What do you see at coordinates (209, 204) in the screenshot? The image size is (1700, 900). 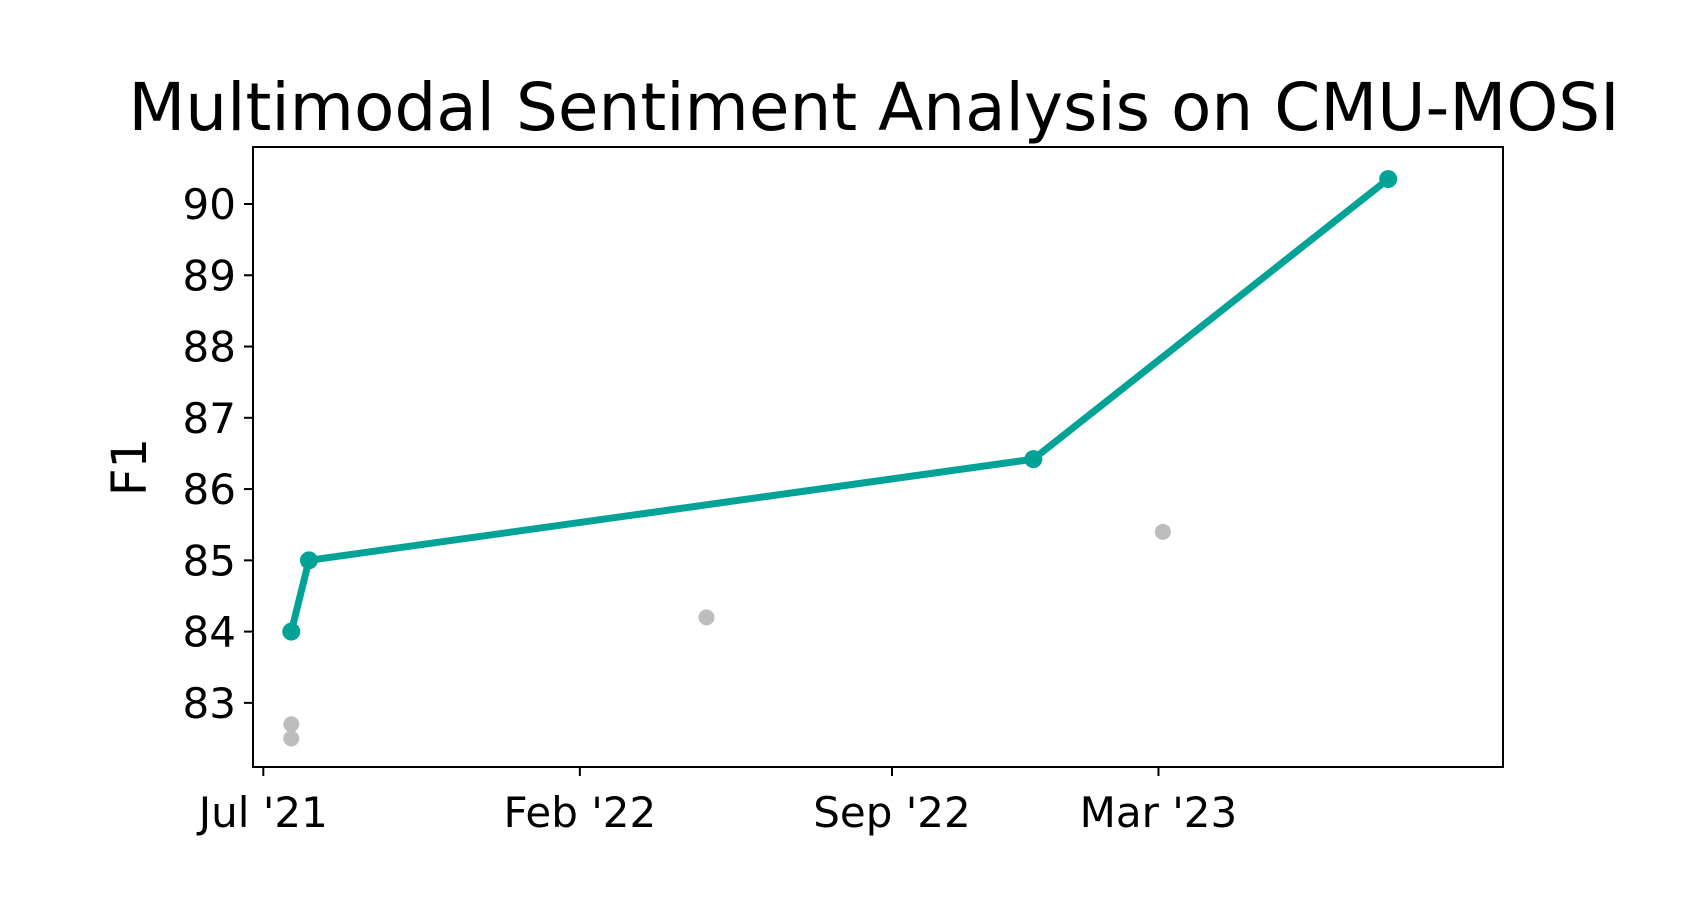 I see `y-tick-label: 90` at bounding box center [209, 204].